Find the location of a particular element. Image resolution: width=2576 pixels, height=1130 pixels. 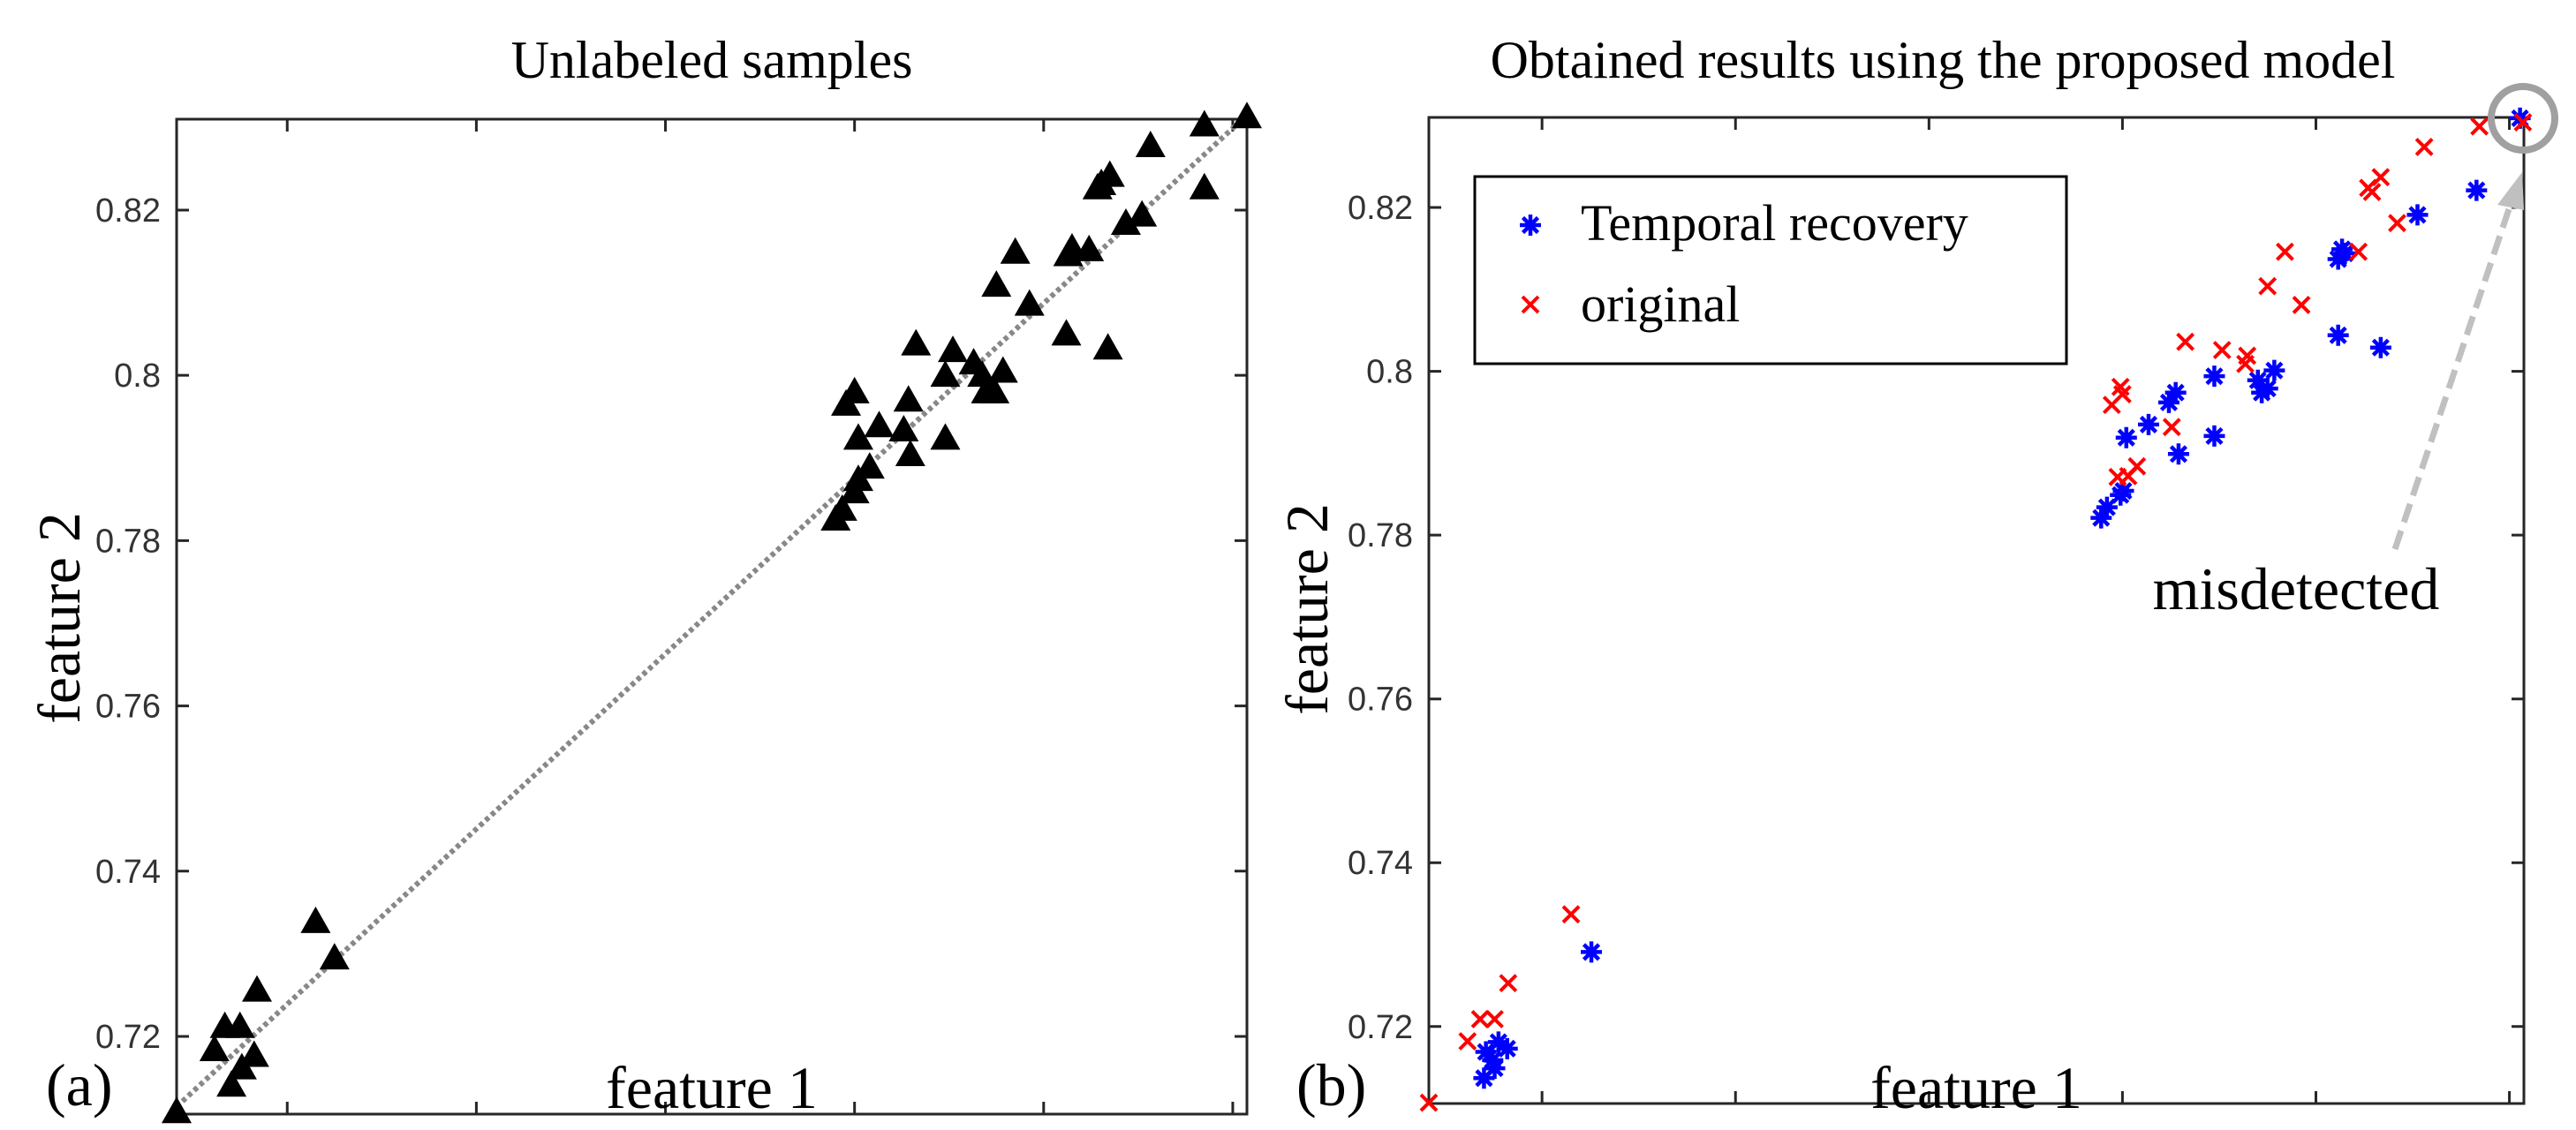

legend-asterisk-marker is located at coordinates (1530, 225).